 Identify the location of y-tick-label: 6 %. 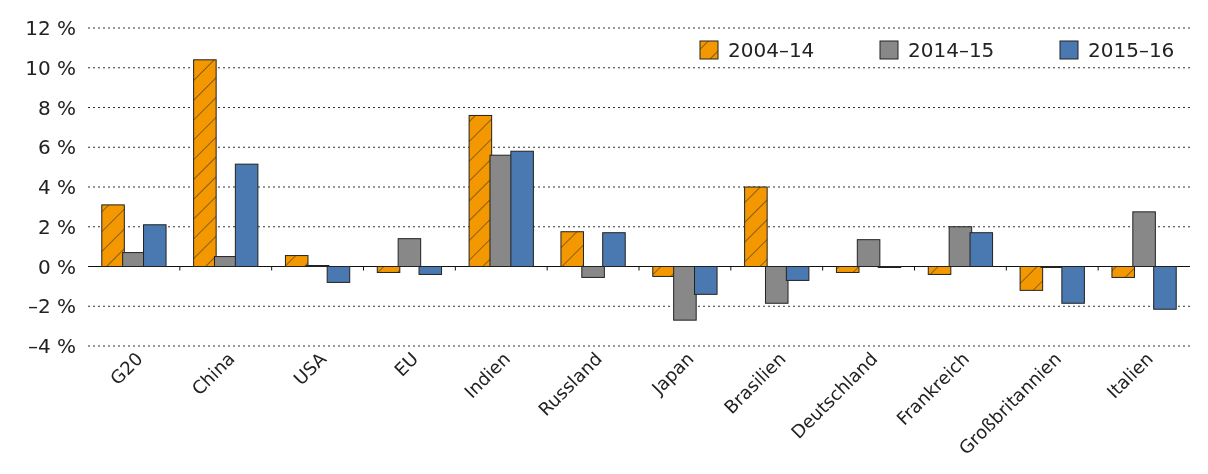
(56, 147).